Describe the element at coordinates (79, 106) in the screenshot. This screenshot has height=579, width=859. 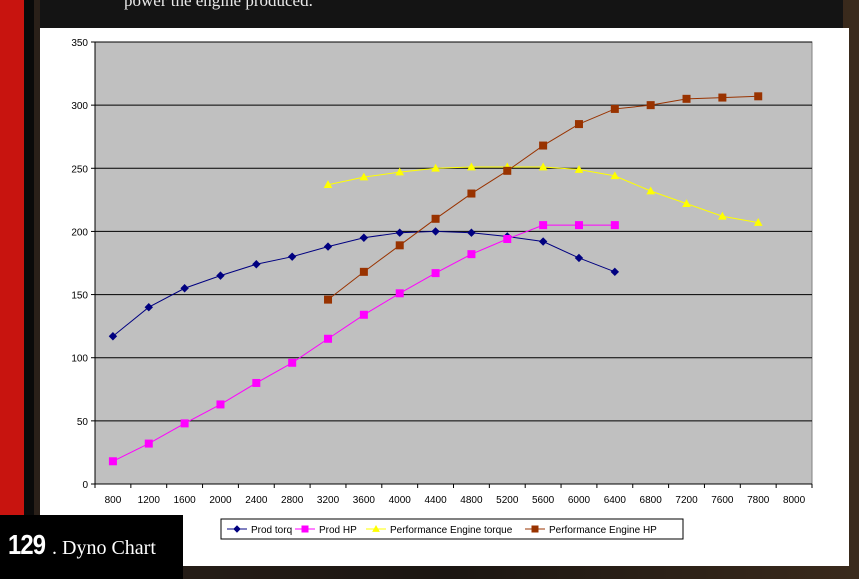
I see `y-tick-label: 300` at that location.